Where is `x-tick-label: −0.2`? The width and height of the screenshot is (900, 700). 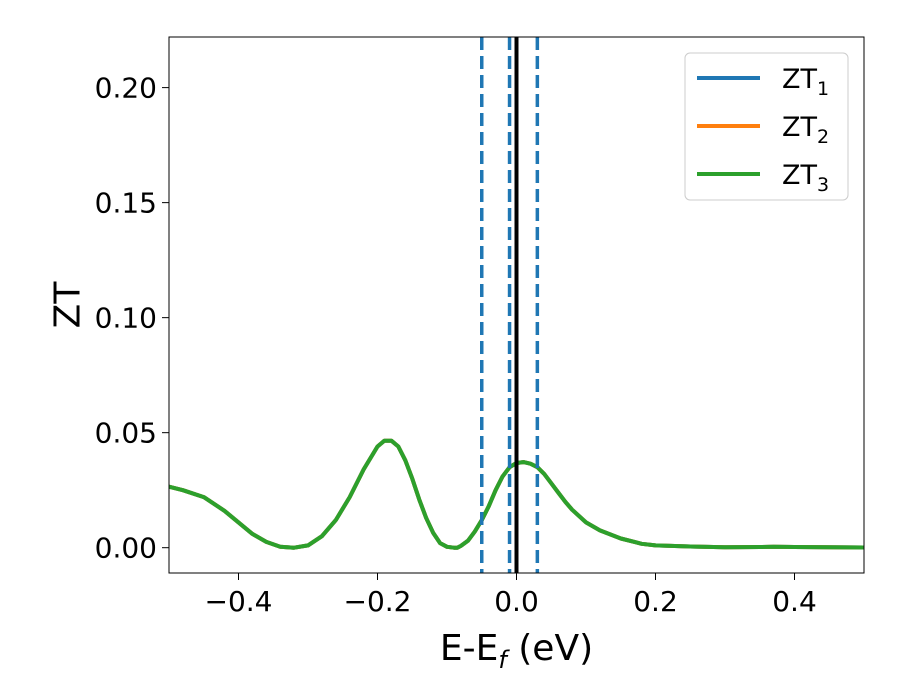
x-tick-label: −0.2 is located at coordinates (378, 601).